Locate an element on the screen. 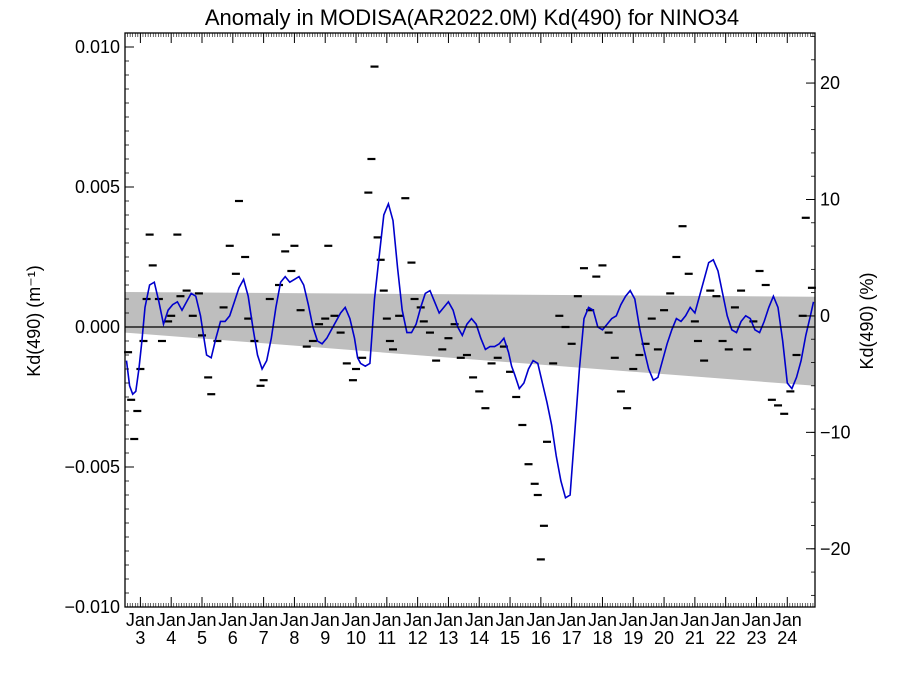 The width and height of the screenshot is (900, 675). x-tick-label-year: 18 is located at coordinates (602, 638).